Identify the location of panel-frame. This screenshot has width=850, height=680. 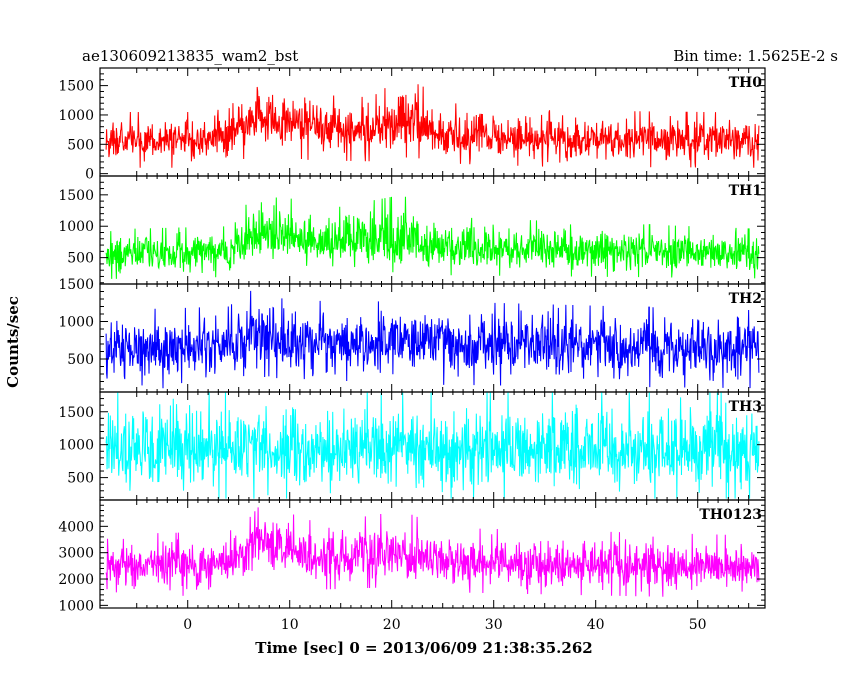
(432, 230).